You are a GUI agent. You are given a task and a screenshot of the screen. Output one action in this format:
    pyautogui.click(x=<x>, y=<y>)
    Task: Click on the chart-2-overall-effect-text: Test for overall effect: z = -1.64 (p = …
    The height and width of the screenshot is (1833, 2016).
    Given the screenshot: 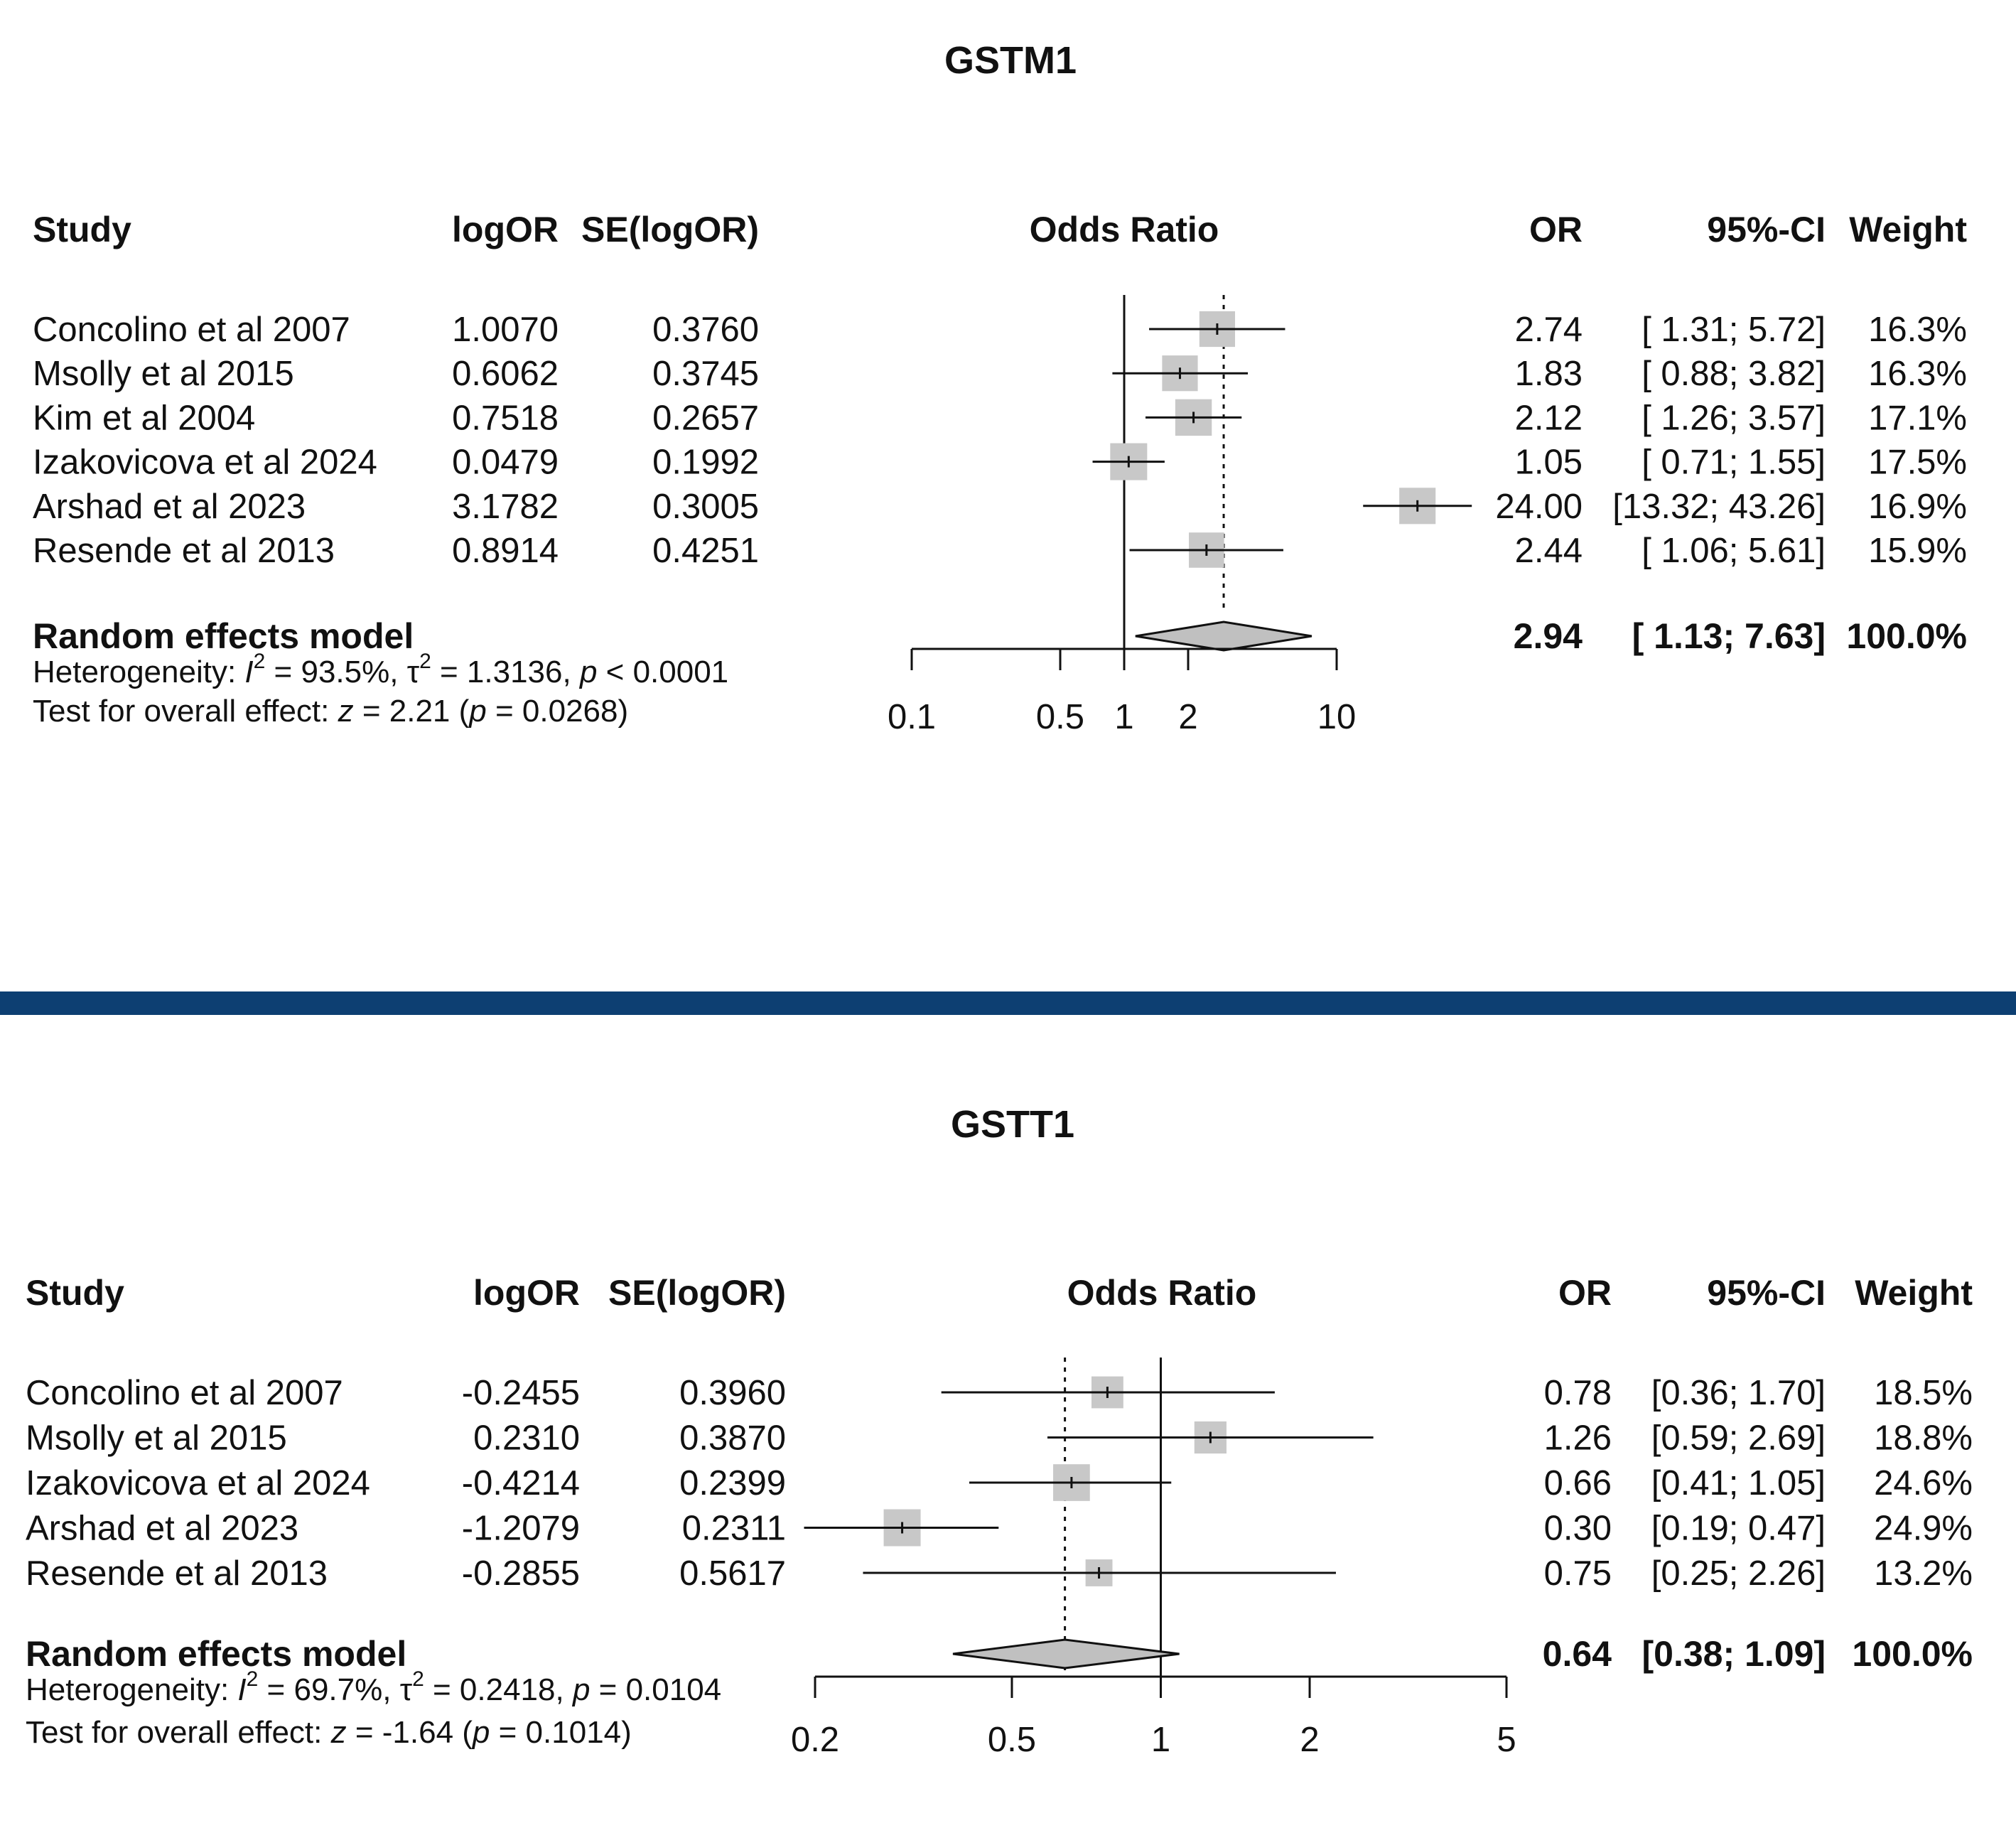 What is the action you would take?
    pyautogui.click(x=329, y=1732)
    